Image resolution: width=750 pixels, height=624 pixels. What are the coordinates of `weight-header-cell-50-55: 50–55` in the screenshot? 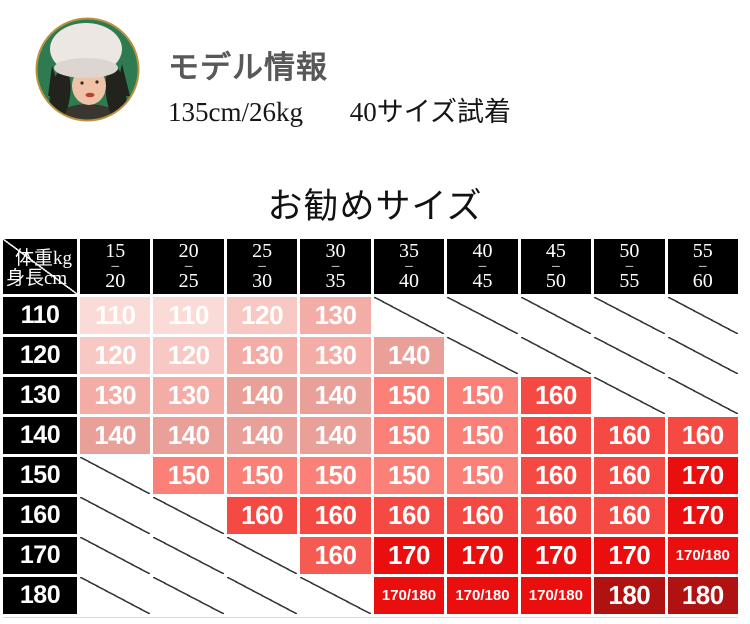 It's located at (629, 266).